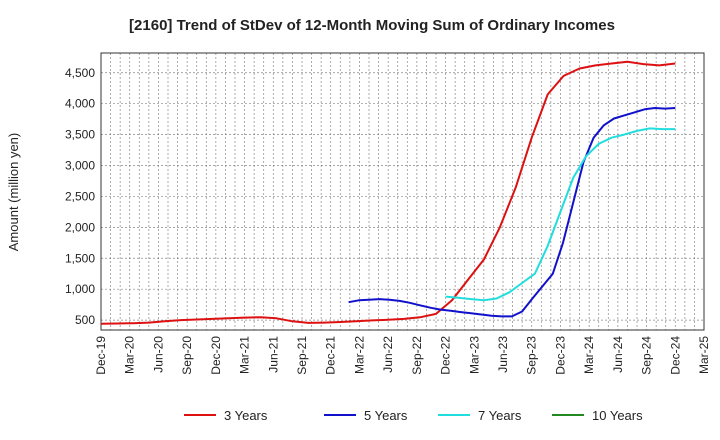  Describe the element at coordinates (386, 415) in the screenshot. I see `legend-label: 5 Years` at that location.